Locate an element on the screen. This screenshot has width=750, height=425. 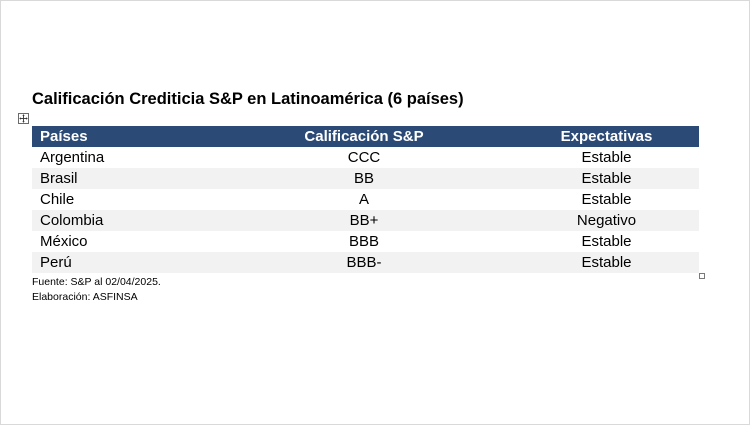
header-countries: Países is located at coordinates (123, 136).